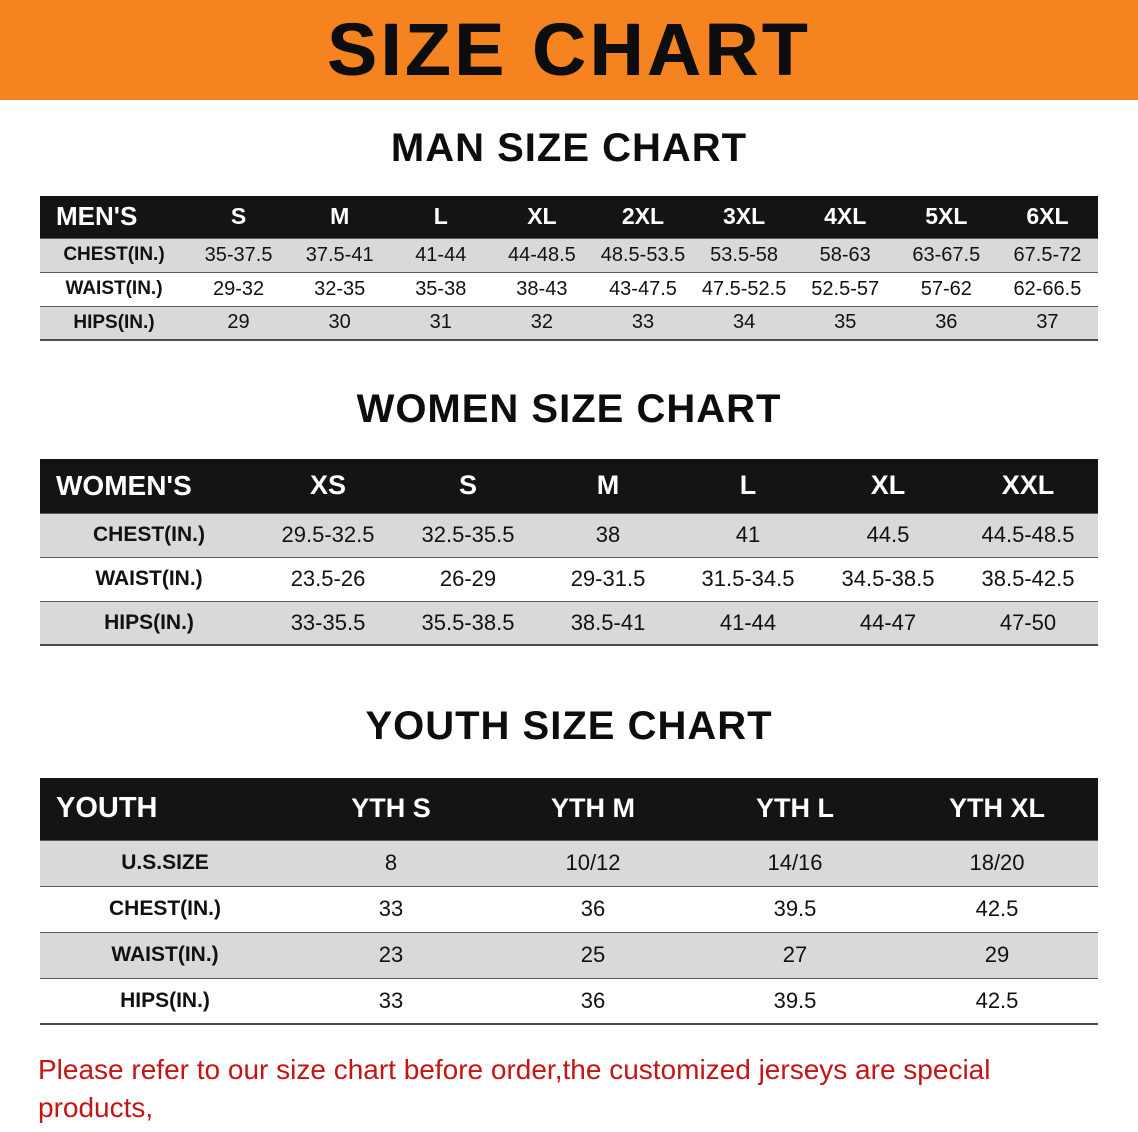 This screenshot has width=1138, height=1132. I want to click on men-table-title: MEN'S, so click(114, 217).